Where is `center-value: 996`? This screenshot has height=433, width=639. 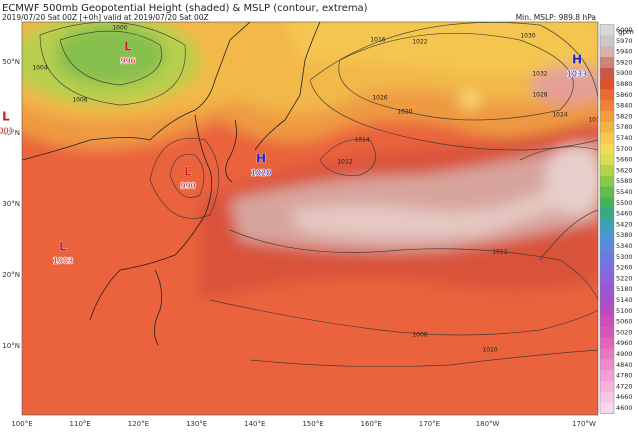
center-value: 996 is located at coordinates (127, 61).